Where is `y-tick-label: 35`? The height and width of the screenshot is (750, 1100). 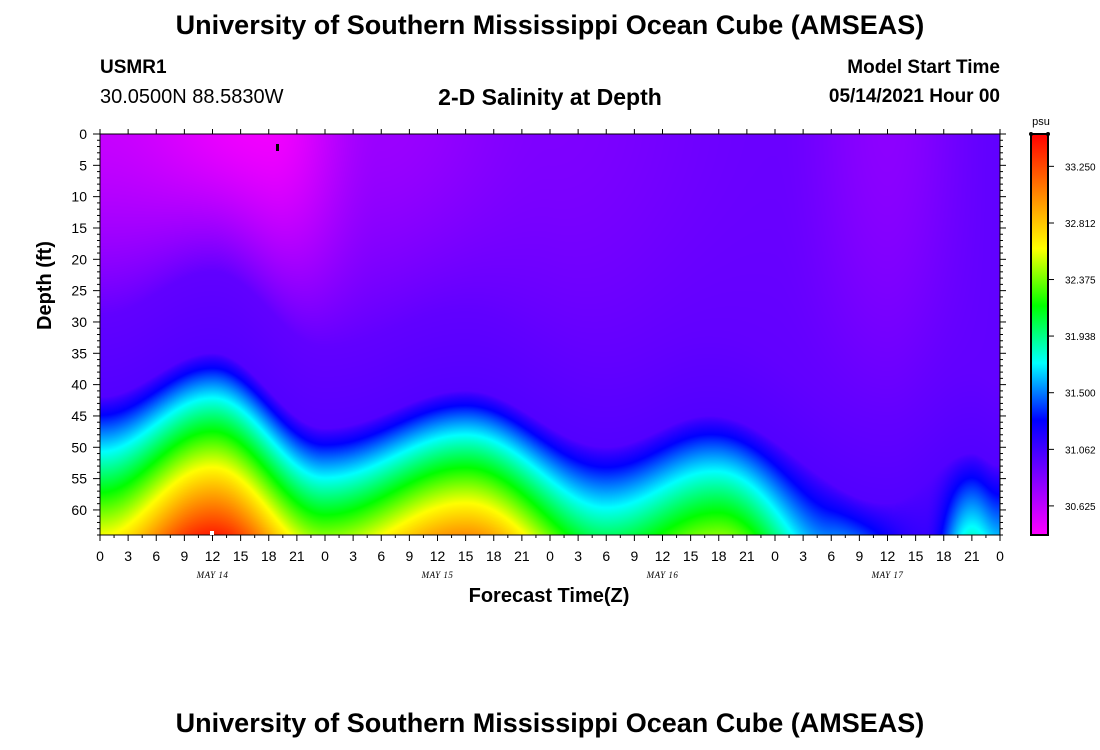 y-tick-label: 35 is located at coordinates (79, 353).